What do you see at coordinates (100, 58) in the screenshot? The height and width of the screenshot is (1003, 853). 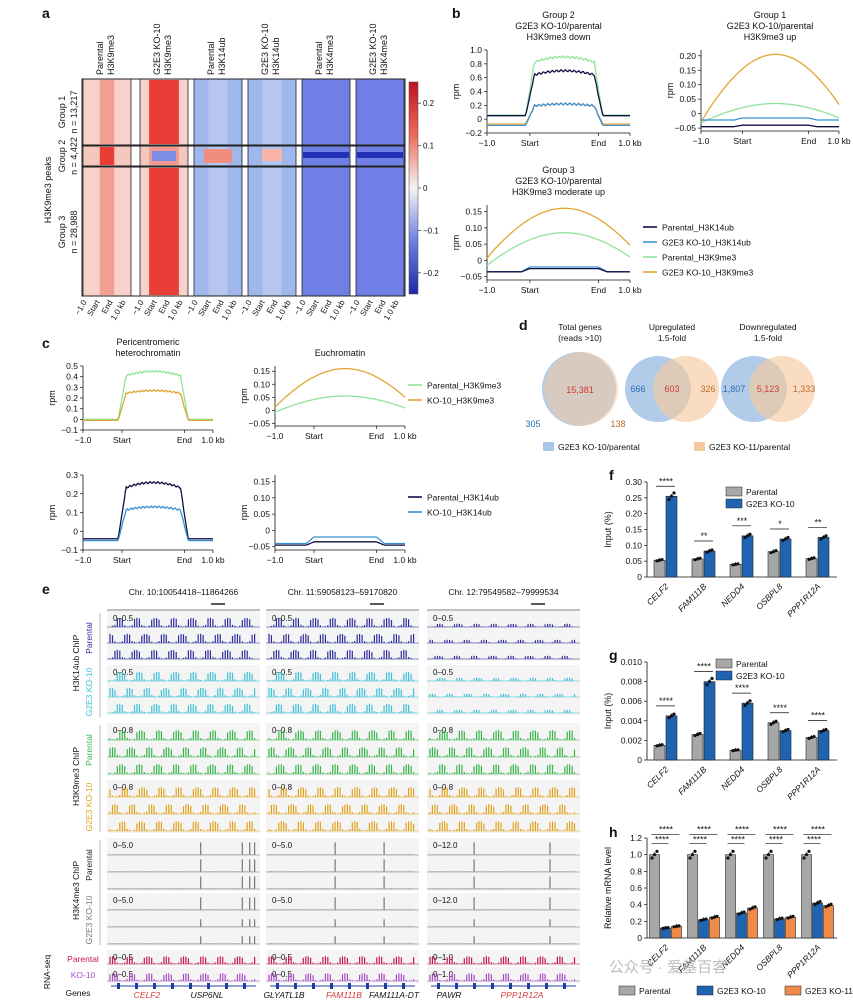 I see `heatmap-column-label: Parental` at bounding box center [100, 58].